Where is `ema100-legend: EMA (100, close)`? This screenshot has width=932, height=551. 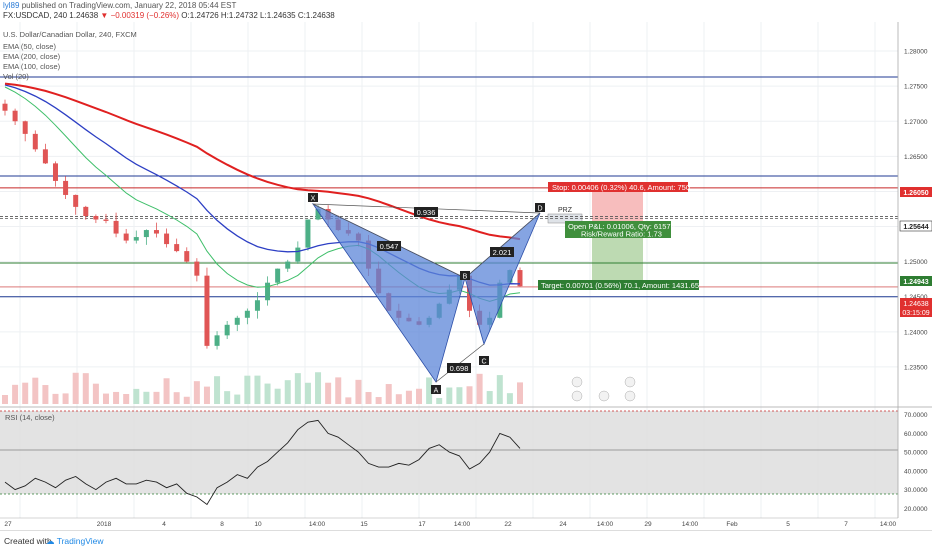 ema100-legend: EMA (100, close) is located at coordinates (32, 66).